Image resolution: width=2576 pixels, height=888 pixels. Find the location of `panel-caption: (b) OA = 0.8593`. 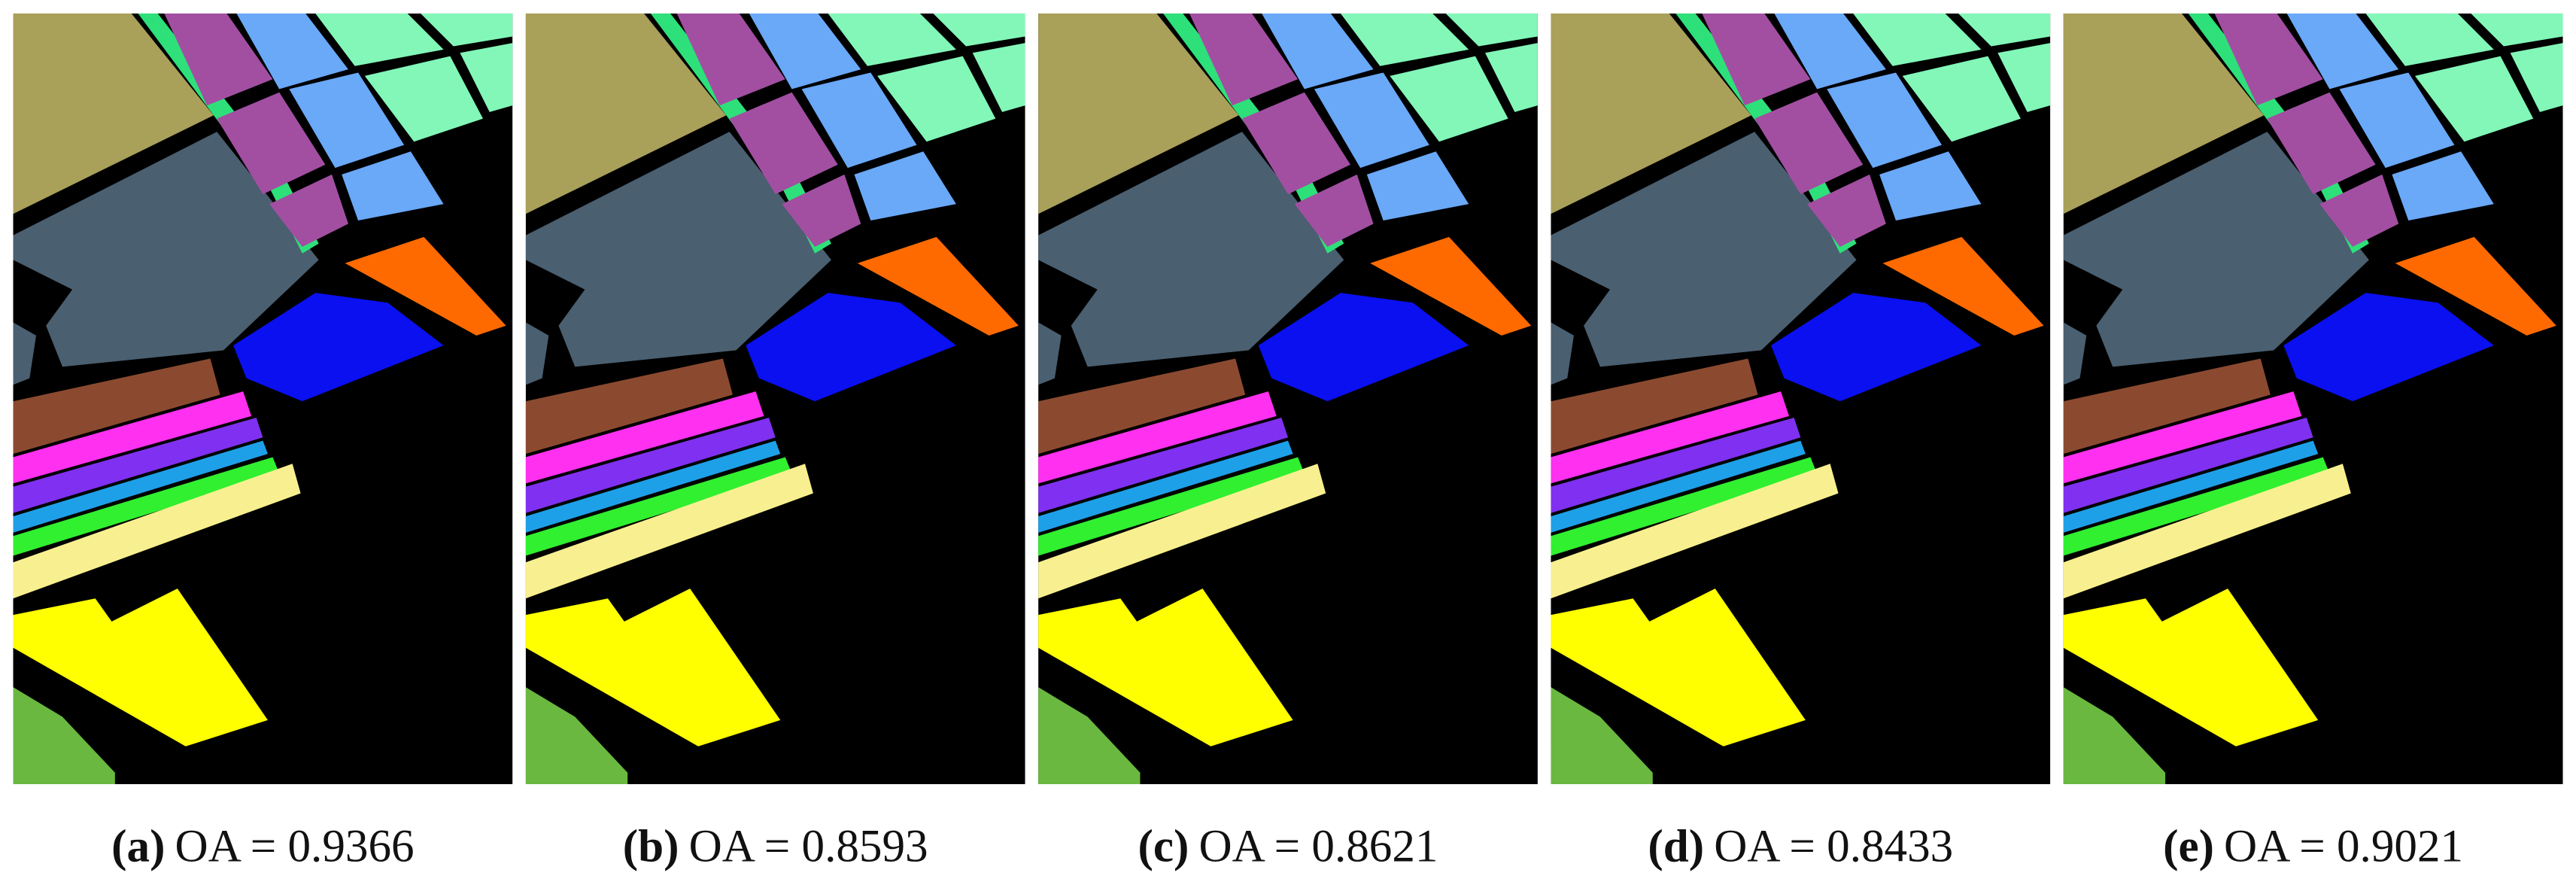

panel-caption: (b) OA = 0.8593 is located at coordinates (775, 847).